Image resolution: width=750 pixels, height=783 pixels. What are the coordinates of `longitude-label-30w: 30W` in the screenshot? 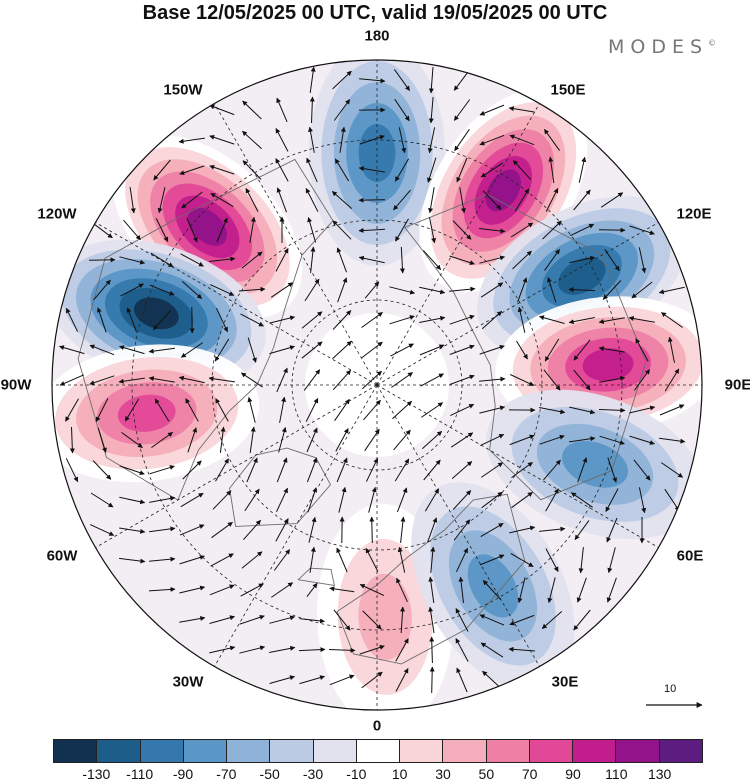 It's located at (188, 682).